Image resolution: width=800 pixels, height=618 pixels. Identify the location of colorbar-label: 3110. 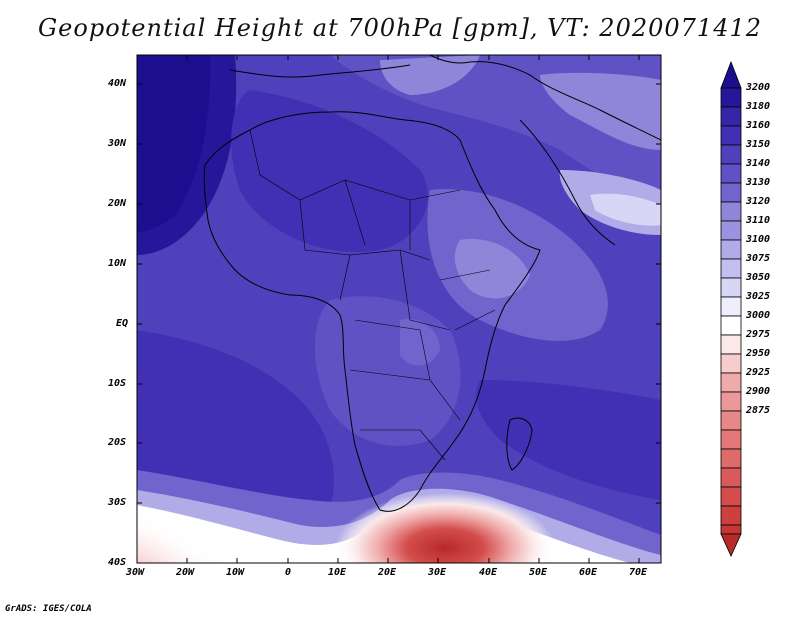
(758, 220).